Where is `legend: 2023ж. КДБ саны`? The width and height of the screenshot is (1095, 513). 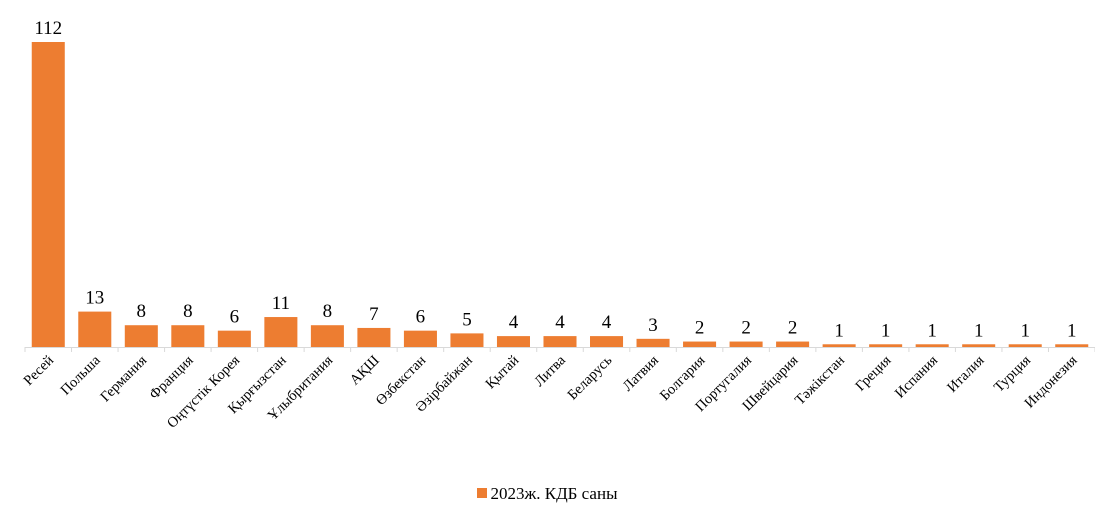
legend: 2023ж. КДБ саны is located at coordinates (547, 494).